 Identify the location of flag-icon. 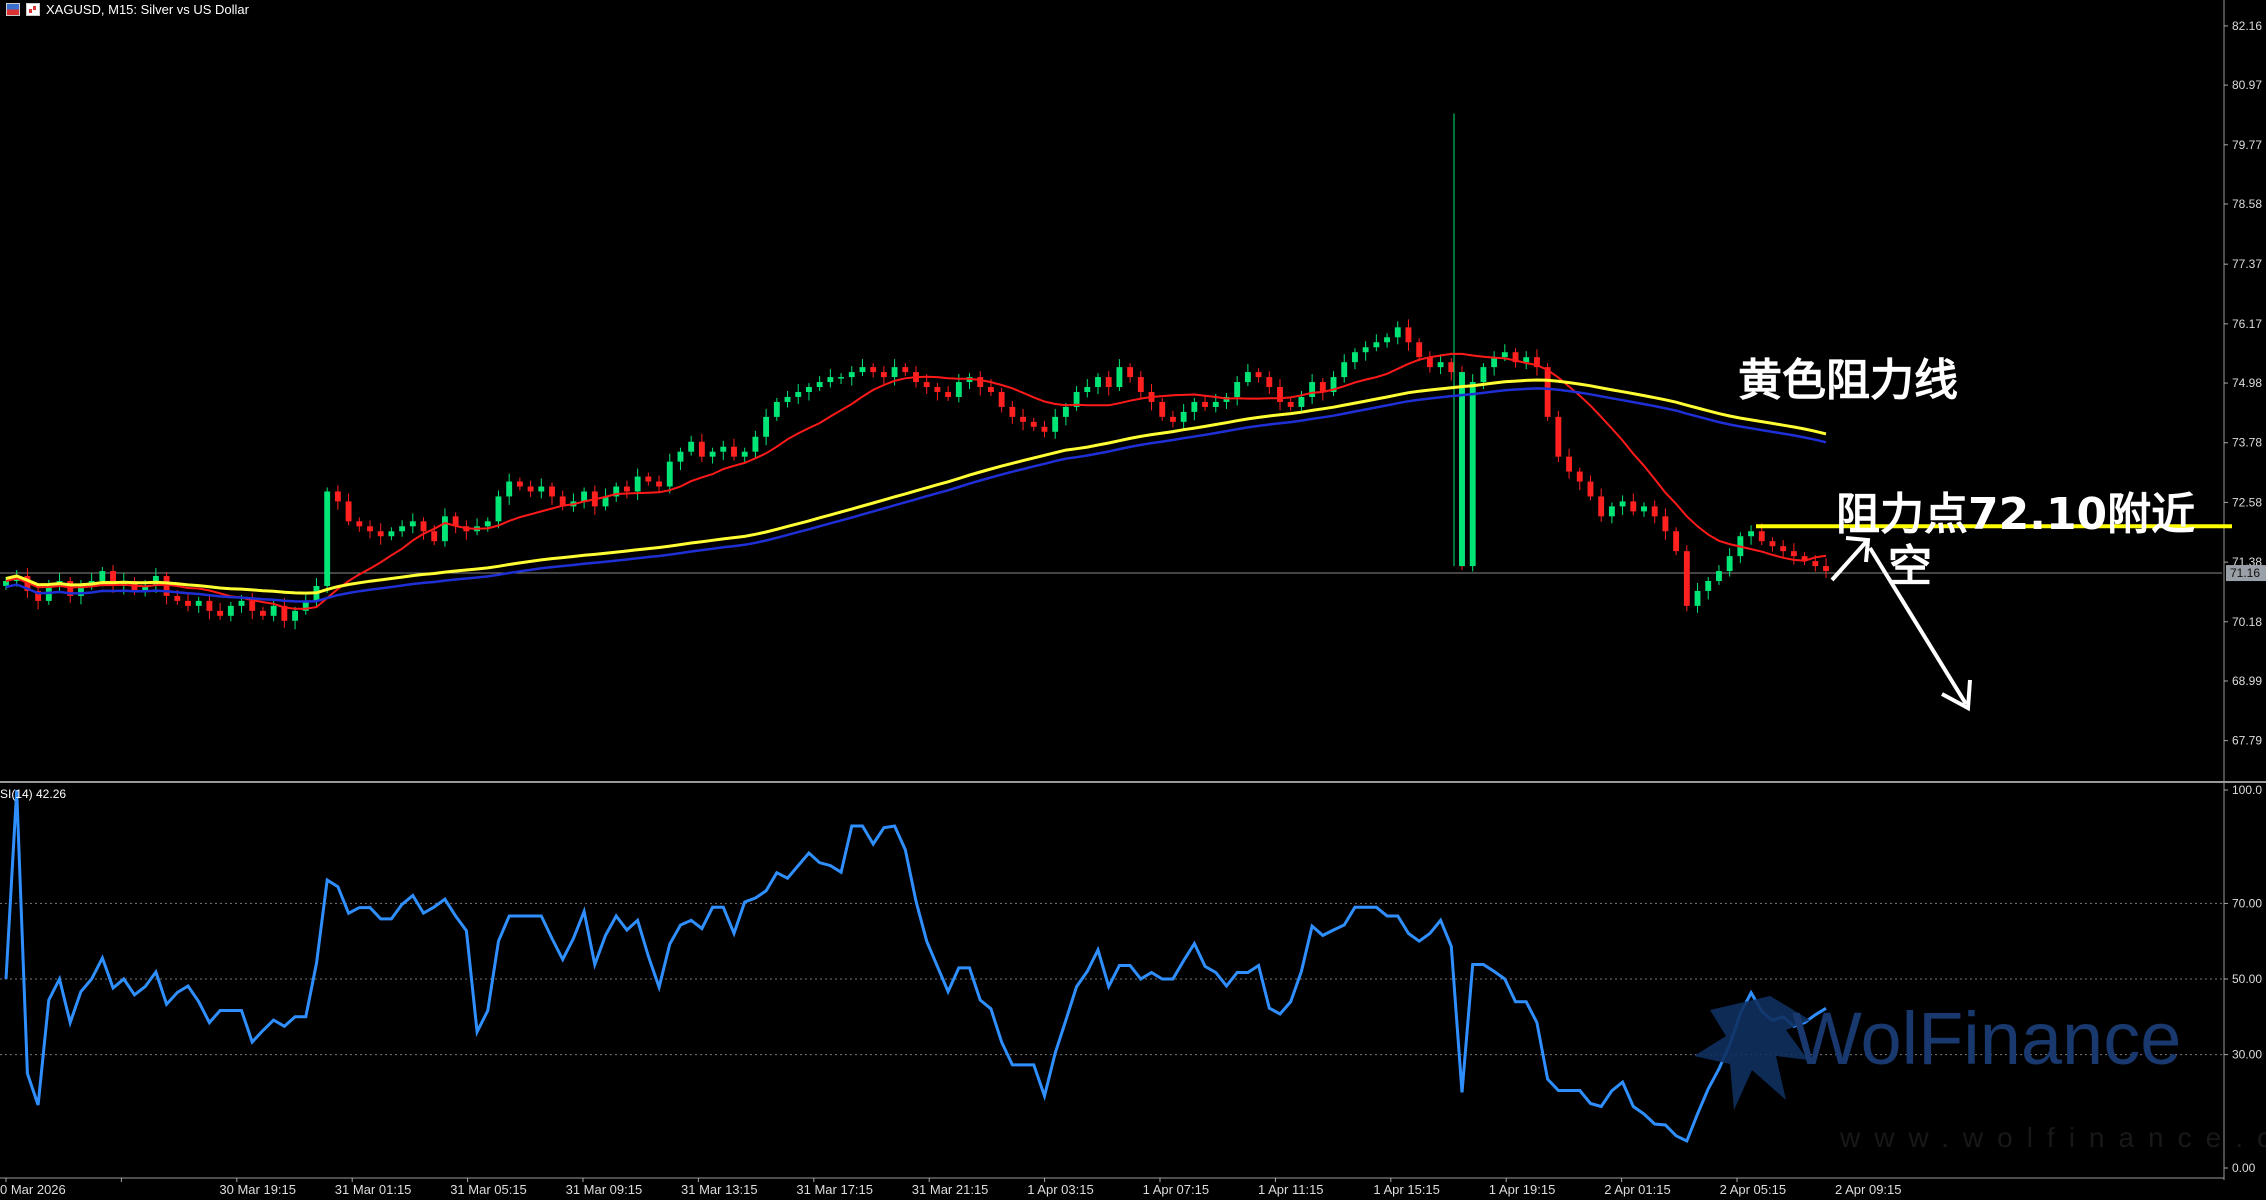
(13, 9).